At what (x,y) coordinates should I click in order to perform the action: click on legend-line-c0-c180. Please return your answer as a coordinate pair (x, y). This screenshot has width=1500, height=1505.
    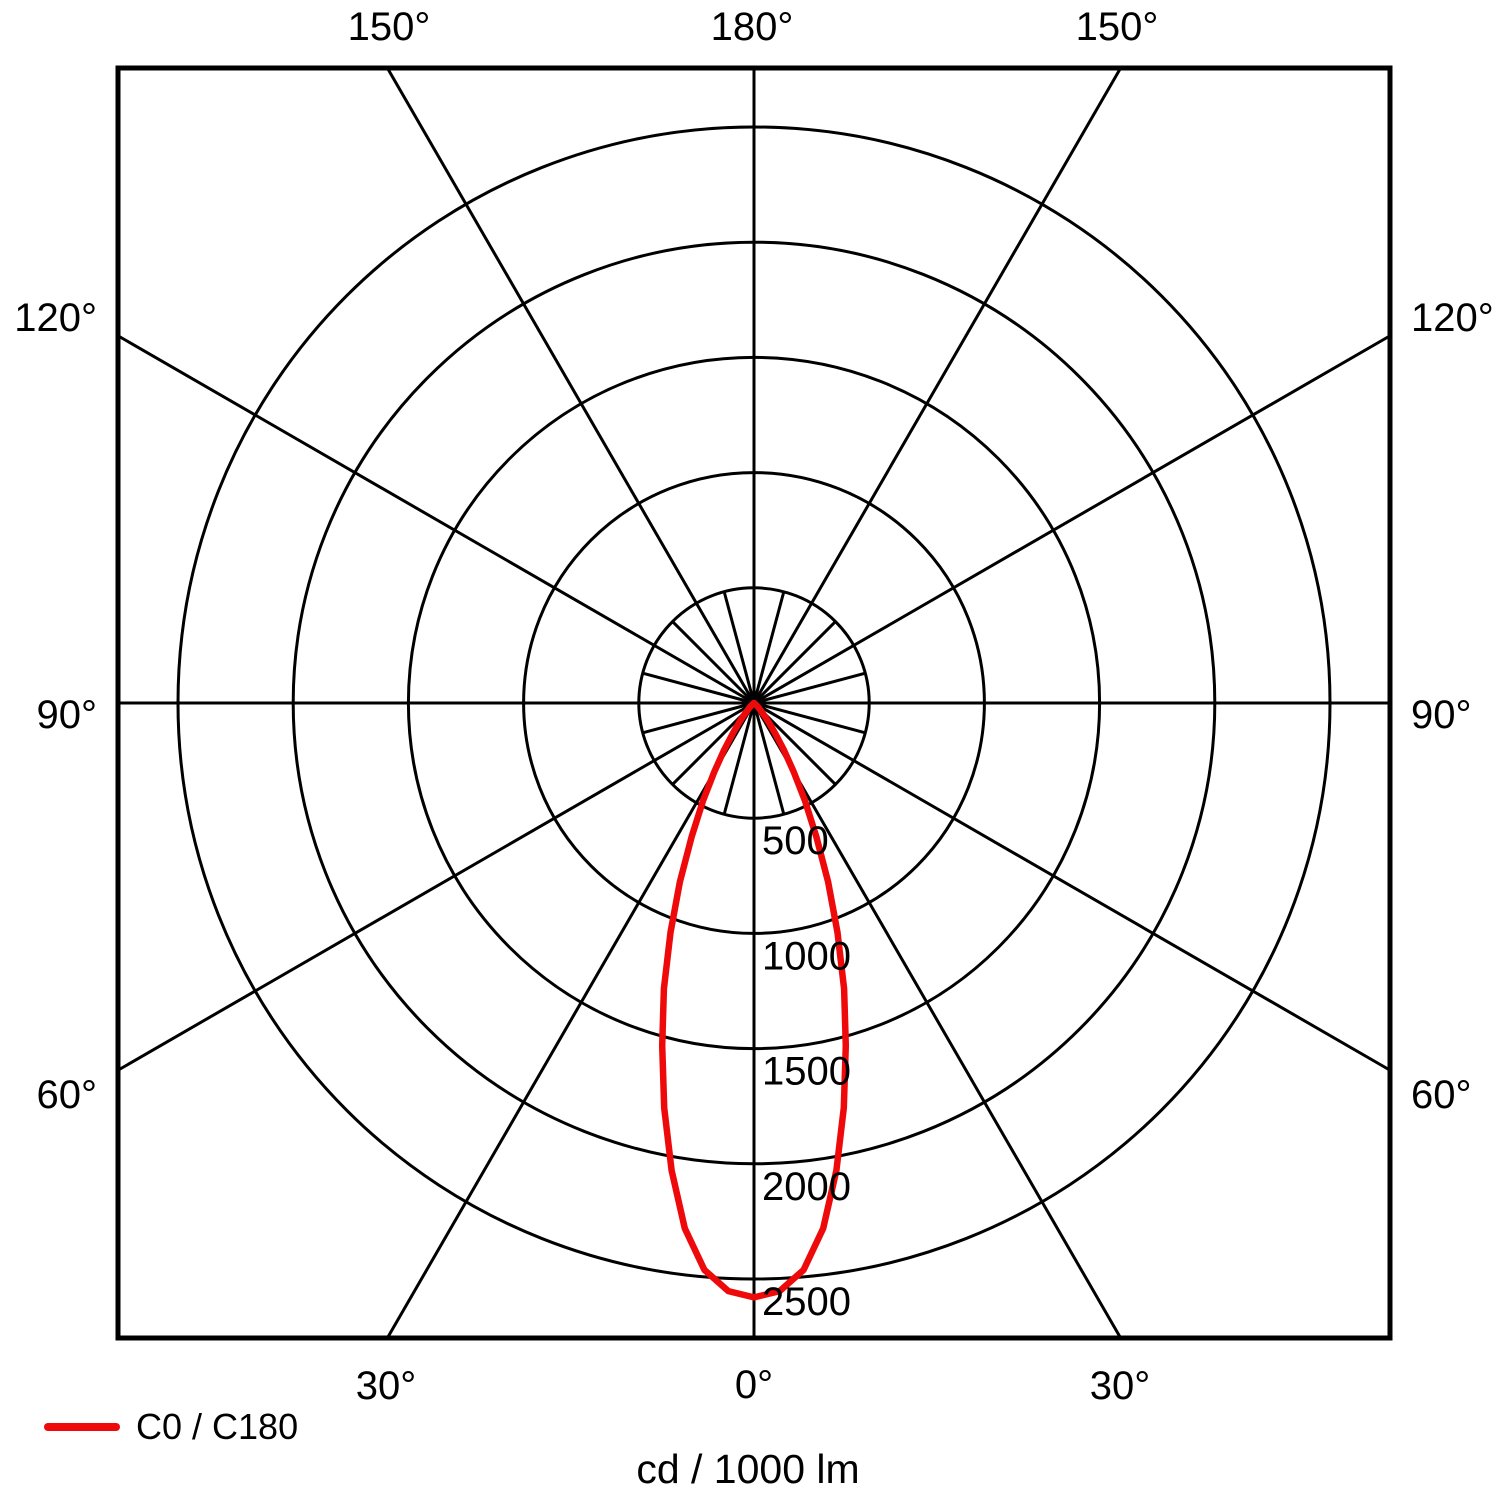
    Looking at the image, I should click on (82, 1427).